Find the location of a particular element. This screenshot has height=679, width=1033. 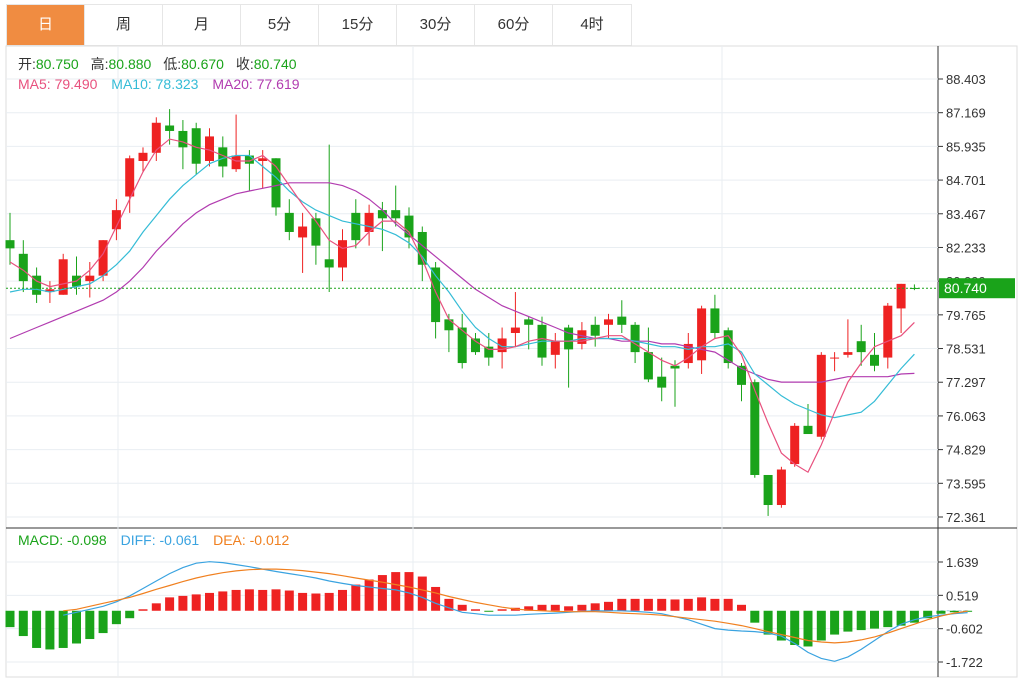

tab-6: 60分 is located at coordinates (514, 25).